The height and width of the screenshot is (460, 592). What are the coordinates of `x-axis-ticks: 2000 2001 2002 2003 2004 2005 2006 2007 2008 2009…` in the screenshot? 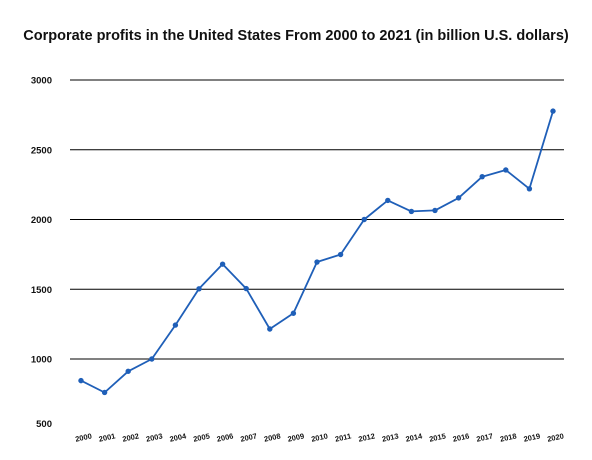 It's located at (319, 437).